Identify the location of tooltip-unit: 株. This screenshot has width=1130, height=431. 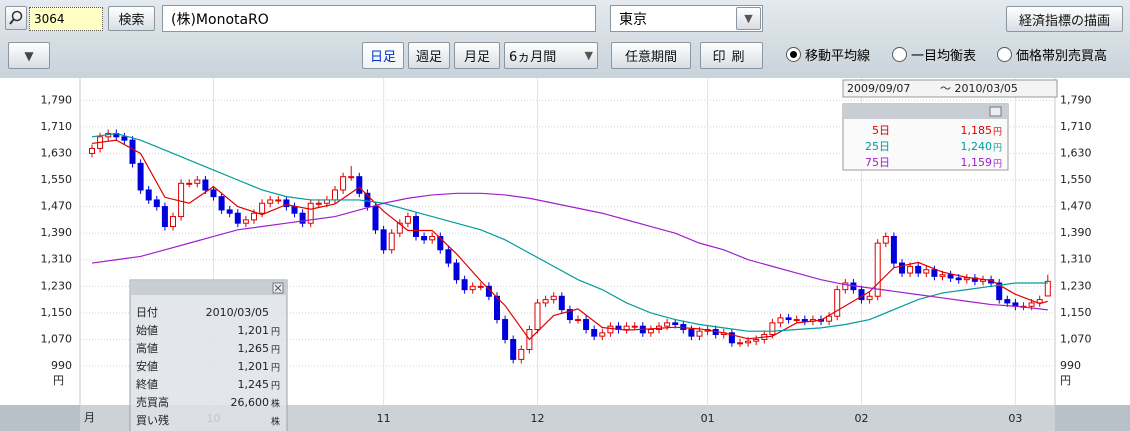
(275, 422).